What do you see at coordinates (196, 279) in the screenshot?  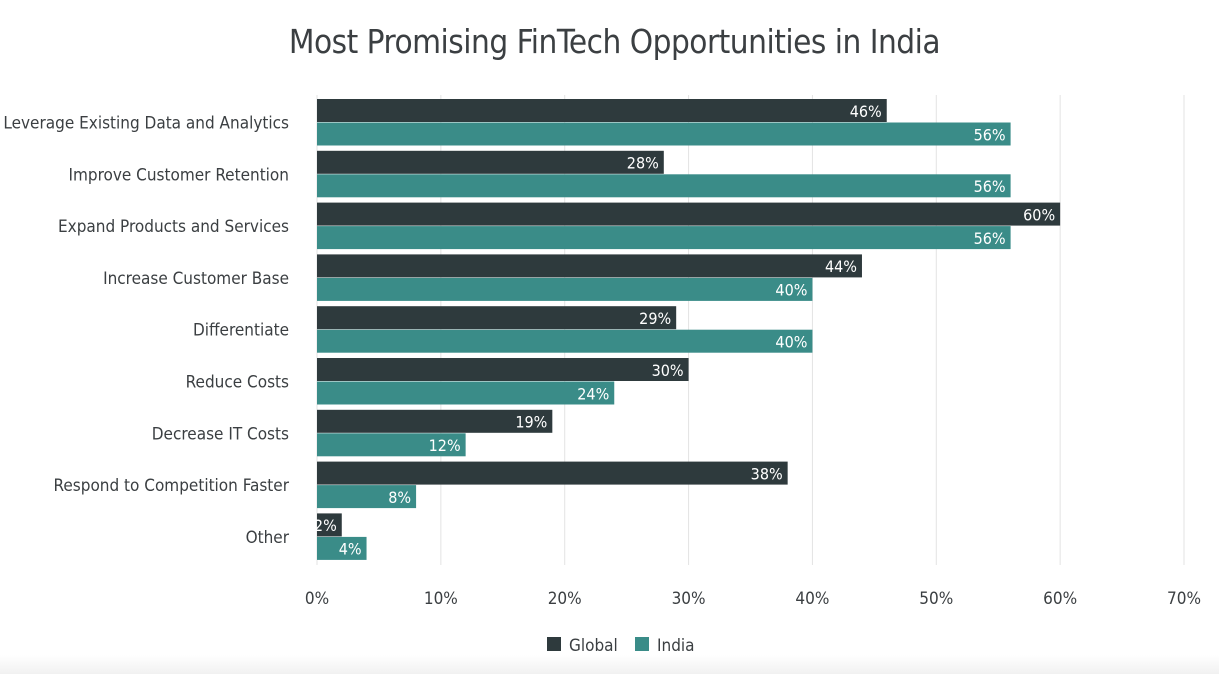 I see `category-label: Increase Customer Base` at bounding box center [196, 279].